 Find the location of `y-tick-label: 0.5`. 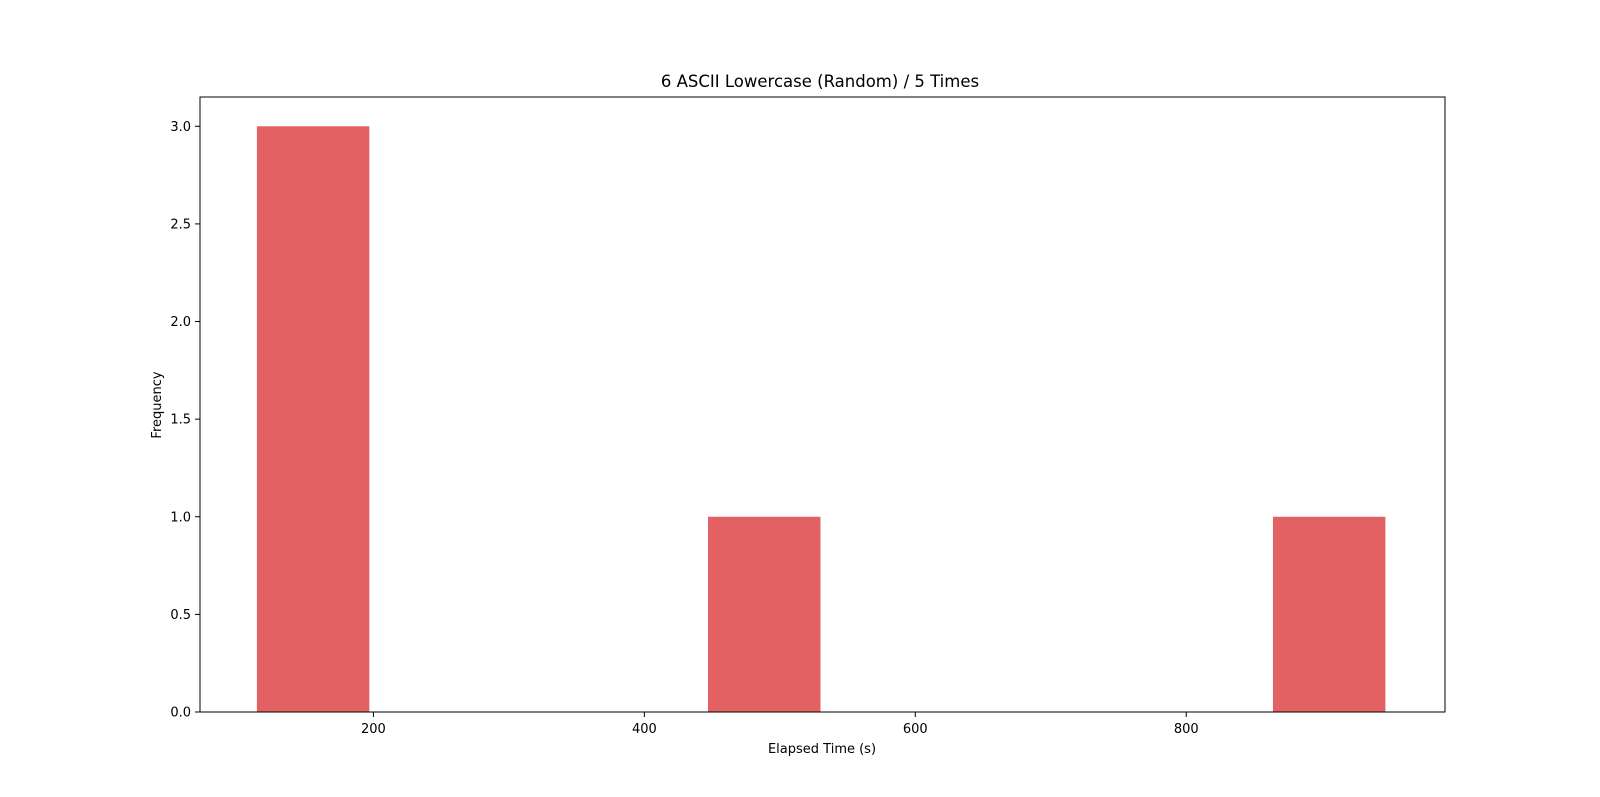

y-tick-label: 0.5 is located at coordinates (180, 615).